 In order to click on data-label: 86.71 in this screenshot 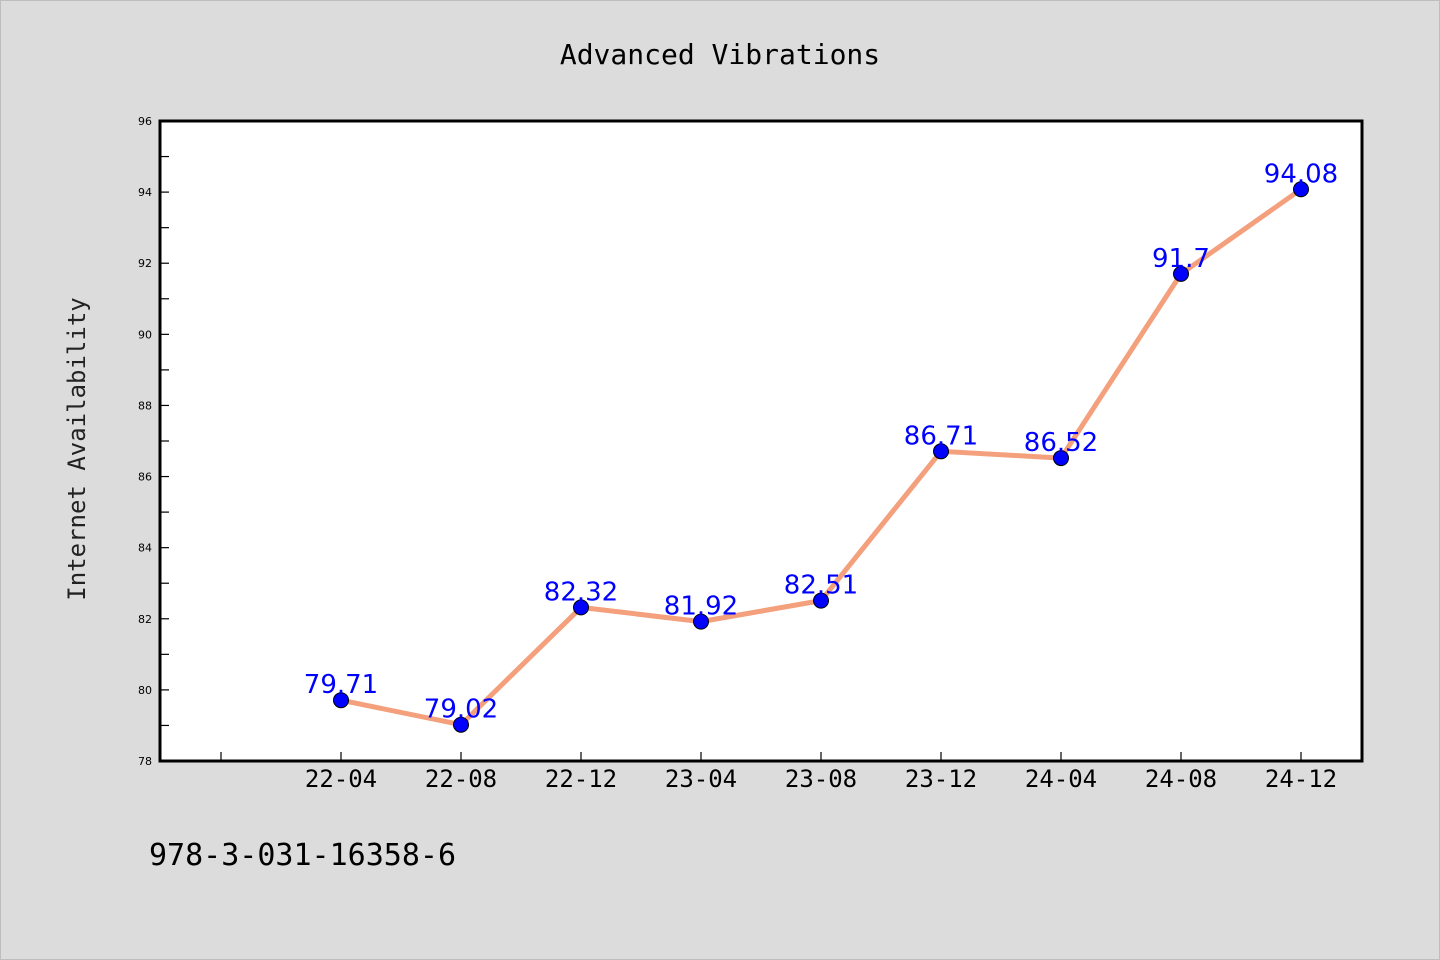, I will do `click(941, 436)`.